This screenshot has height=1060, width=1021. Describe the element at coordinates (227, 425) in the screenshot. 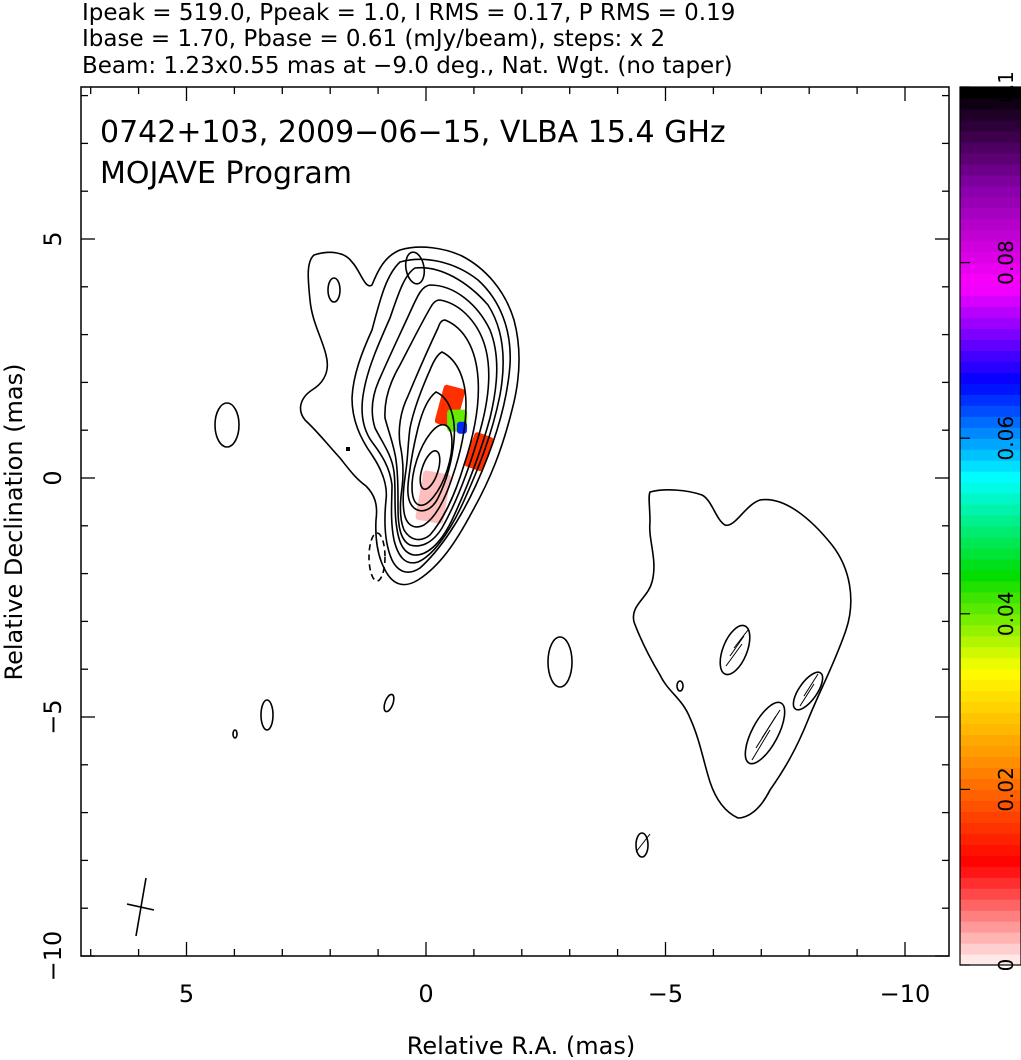

I see `contour-left-island` at that location.